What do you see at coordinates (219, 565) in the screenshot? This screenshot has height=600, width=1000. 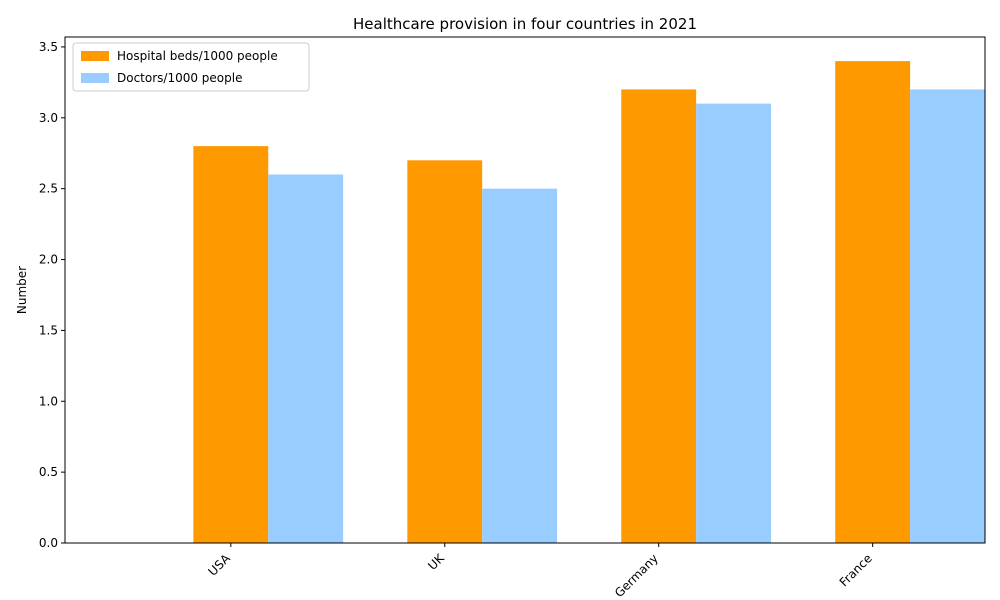 I see `x-tick-label-usa: USA` at bounding box center [219, 565].